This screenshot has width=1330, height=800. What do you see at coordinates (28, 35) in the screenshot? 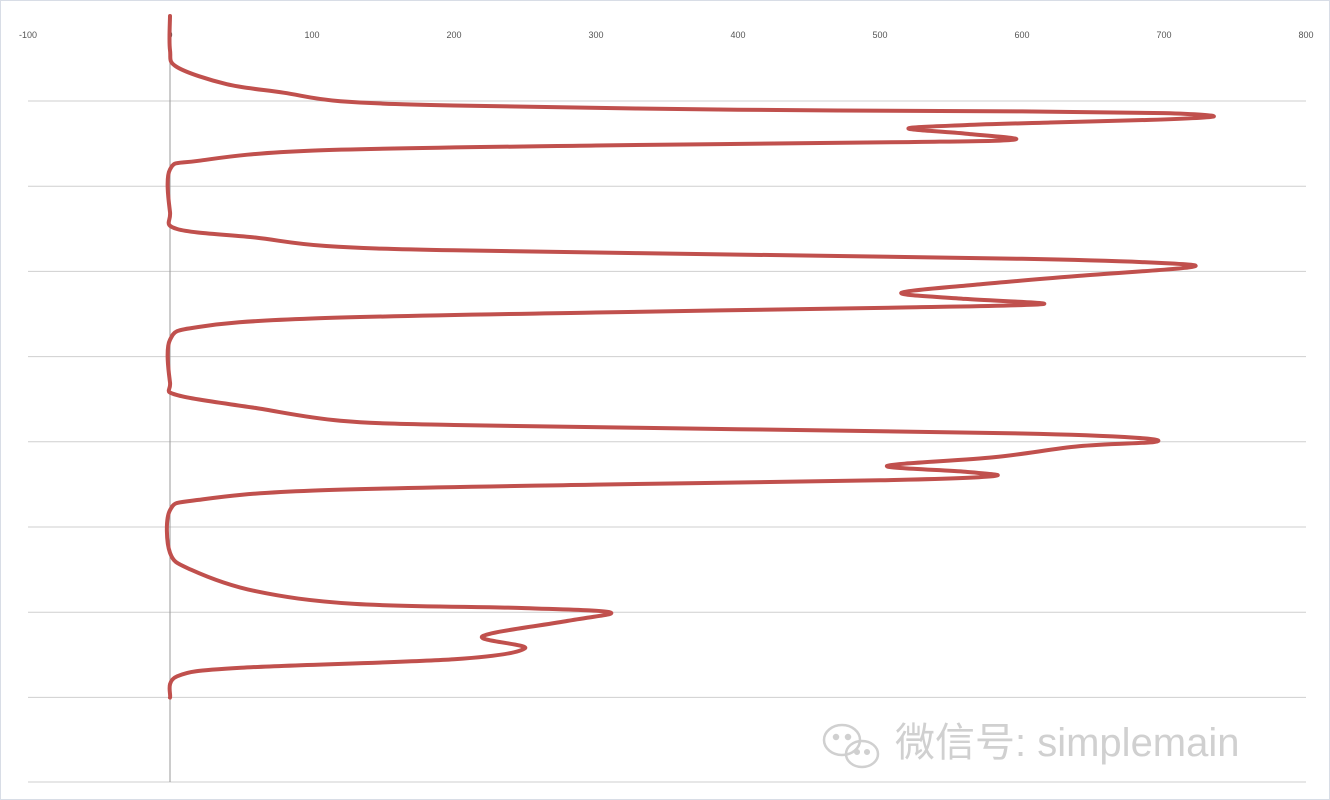
I see `x-tick-label: -100` at bounding box center [28, 35].